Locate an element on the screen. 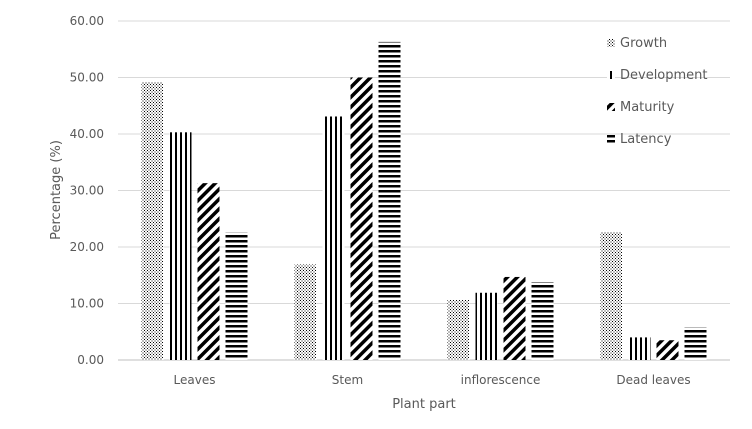  y-tick-label: 20.00 is located at coordinates (87, 247).